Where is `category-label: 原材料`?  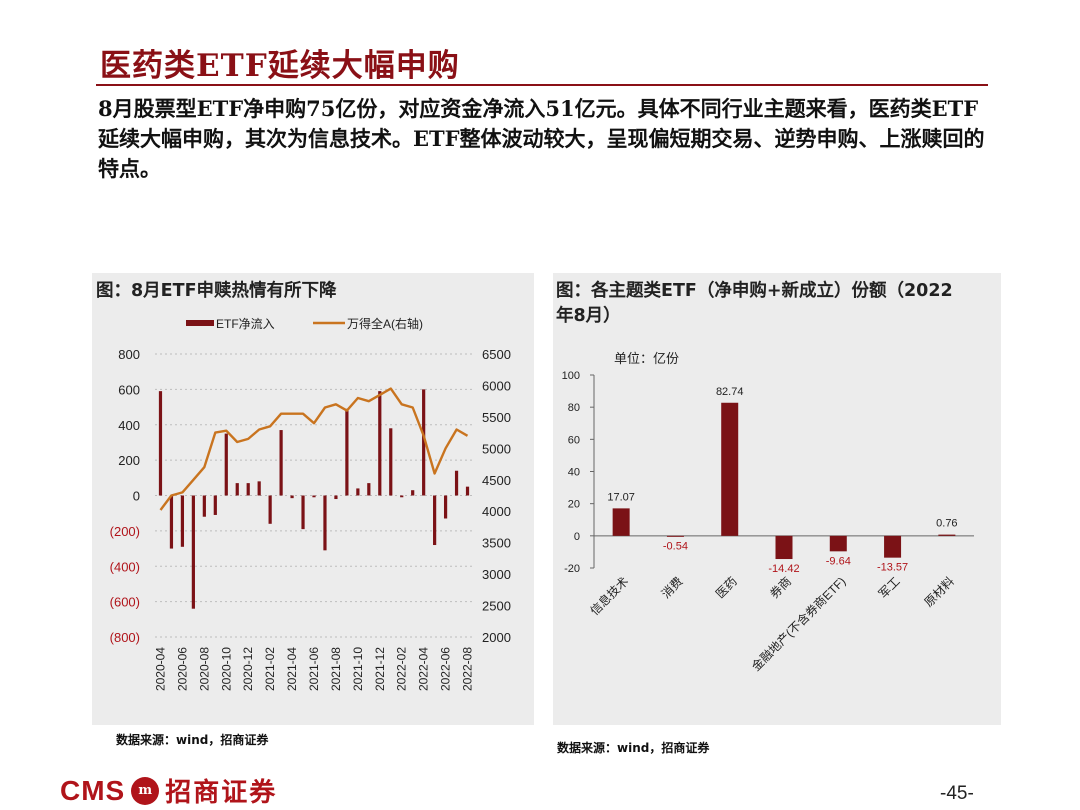 category-label: 原材料 is located at coordinates (939, 591).